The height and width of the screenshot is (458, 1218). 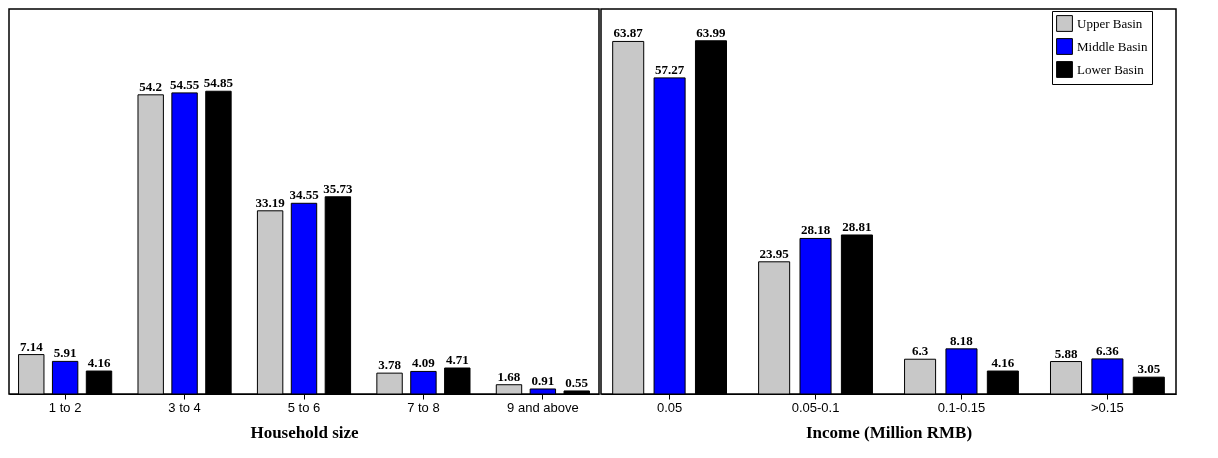 I want to click on data-label: 0.91, so click(x=543, y=380).